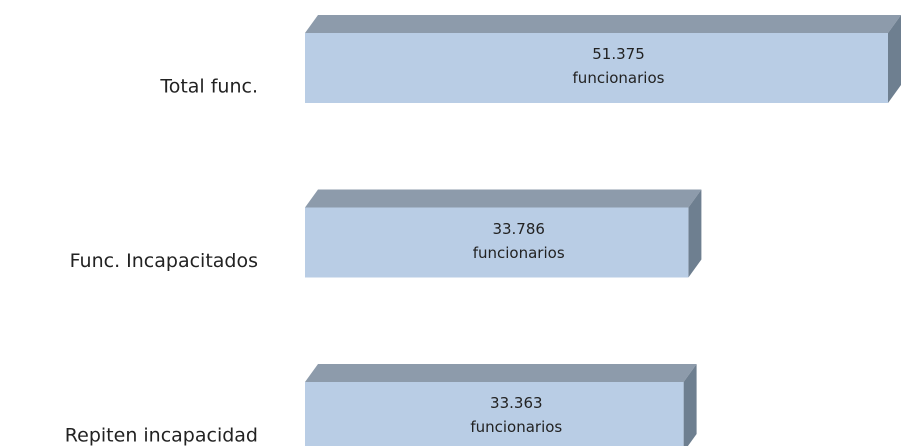  What do you see at coordinates (208, 87) in the screenshot?
I see `category-label: Total func.` at bounding box center [208, 87].